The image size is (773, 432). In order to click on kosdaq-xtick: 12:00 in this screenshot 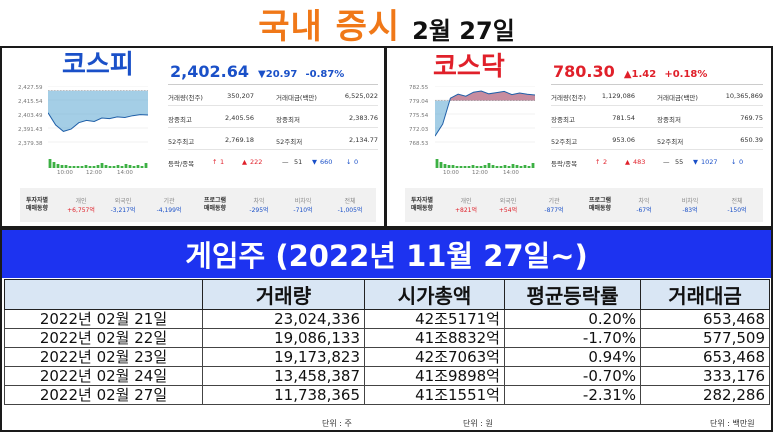, I will do `click(480, 173)`.